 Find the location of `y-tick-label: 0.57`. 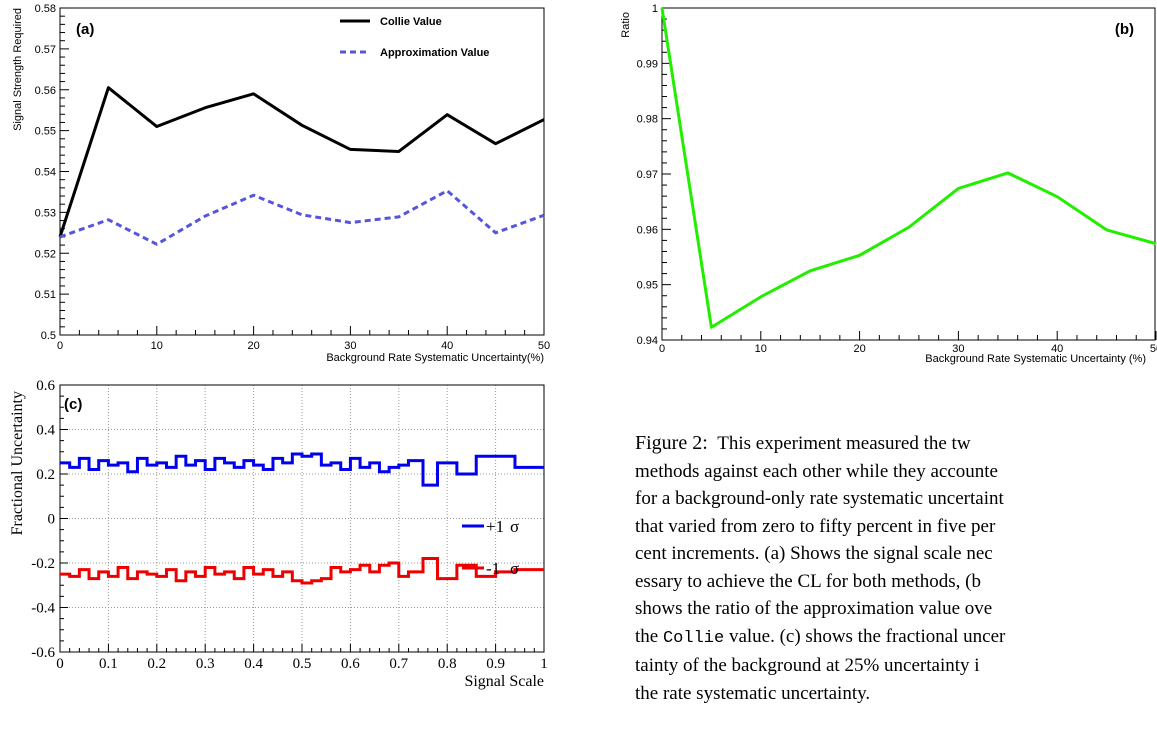

y-tick-label: 0.57 is located at coordinates (45, 50).